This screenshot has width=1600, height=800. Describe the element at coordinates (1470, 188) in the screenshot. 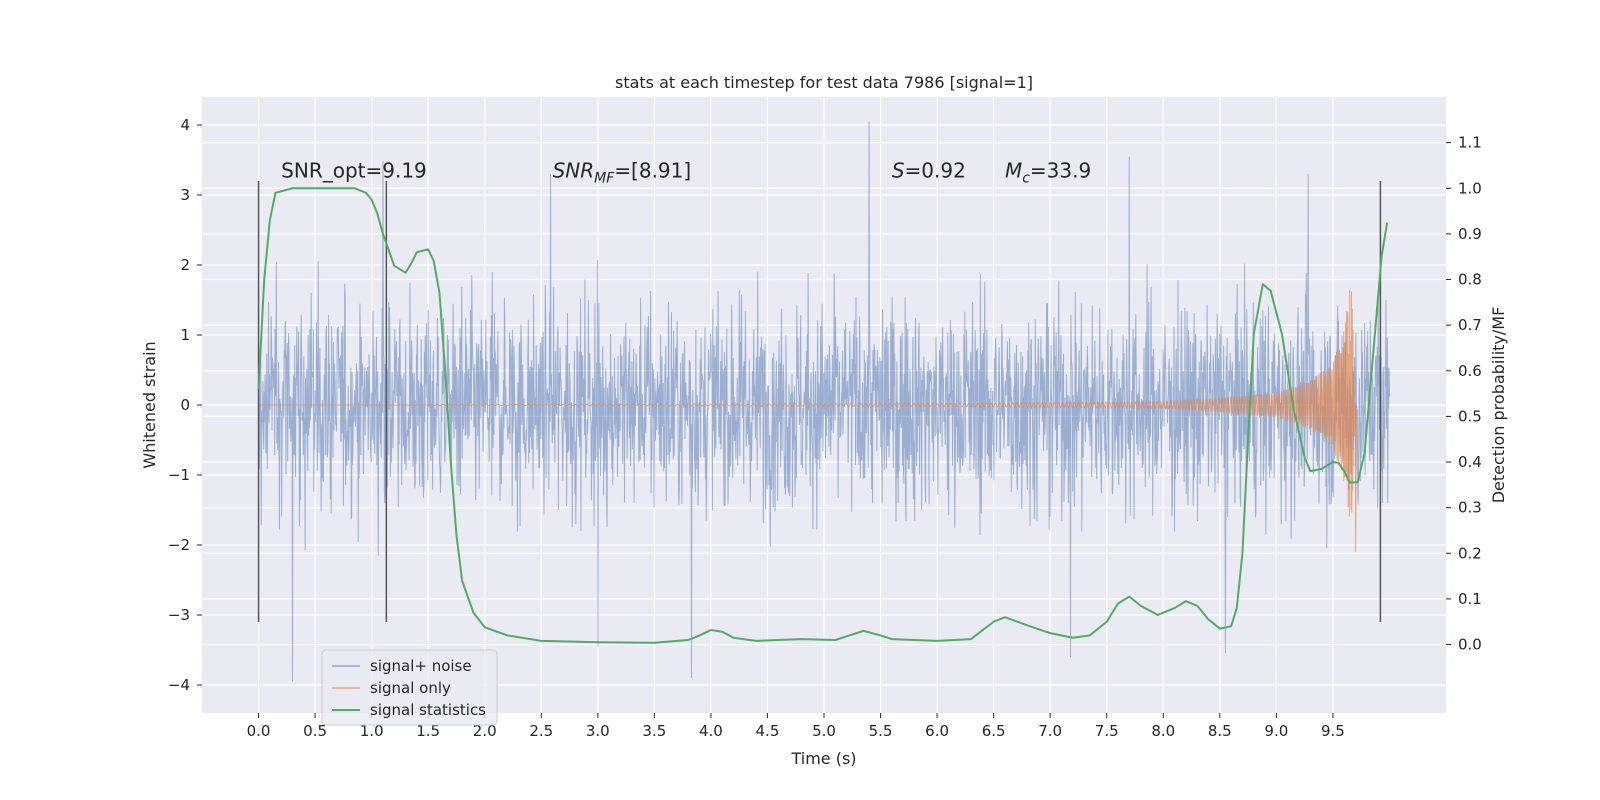

I see `y2-tick-label: 1.0` at that location.